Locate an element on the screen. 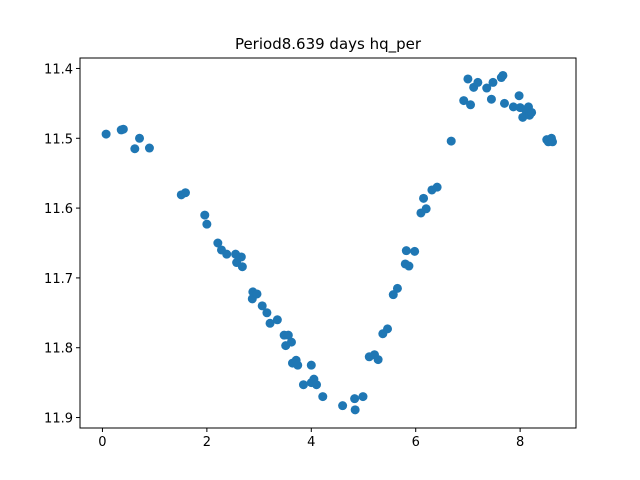 The image size is (640, 480). y-tick-label: 11.8 is located at coordinates (58, 349).